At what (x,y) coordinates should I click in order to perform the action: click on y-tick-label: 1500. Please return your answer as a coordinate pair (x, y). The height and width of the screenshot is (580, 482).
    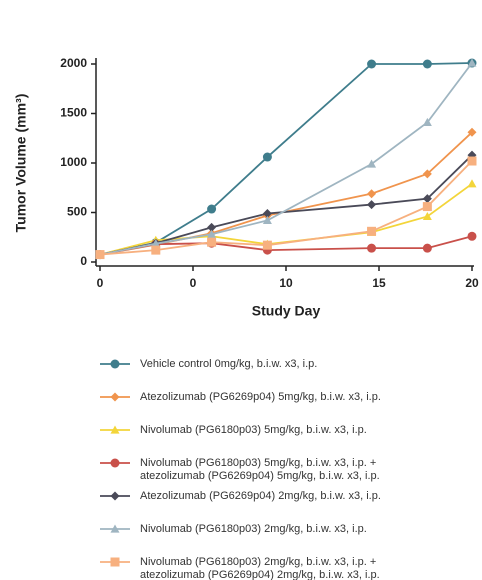
    Looking at the image, I should click on (73, 113).